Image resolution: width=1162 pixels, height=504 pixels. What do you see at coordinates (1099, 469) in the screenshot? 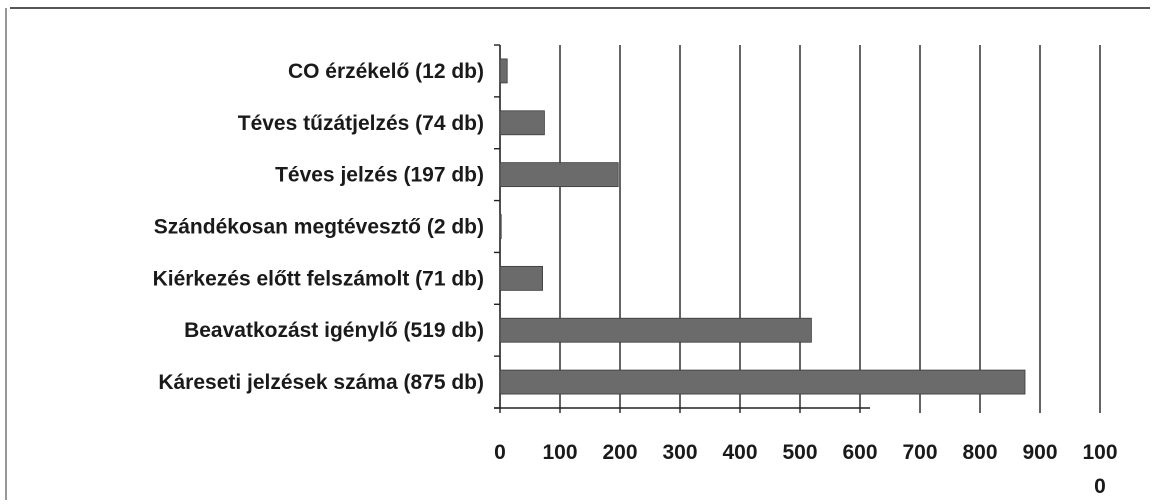
I see `x-tick-label-1000: 100 0` at bounding box center [1099, 469].